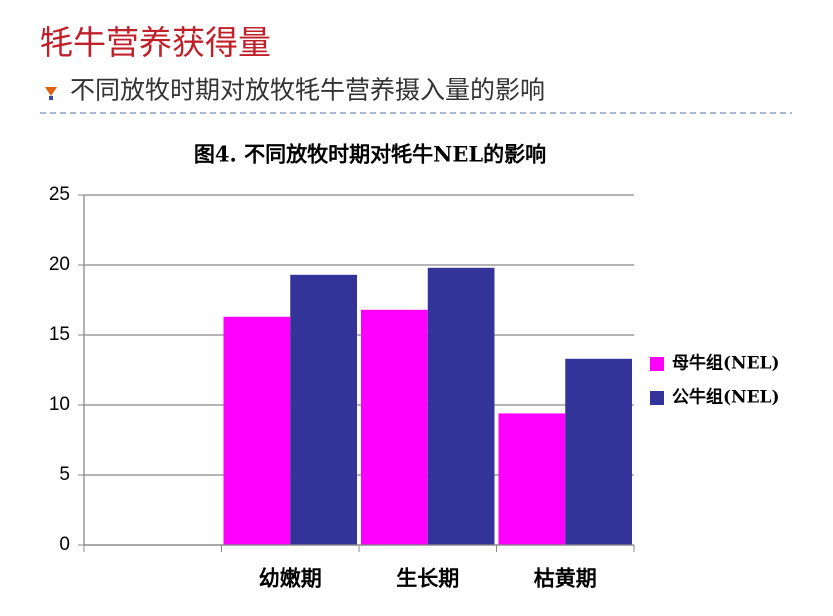 This screenshot has height=616, width=833. What do you see at coordinates (370, 154) in the screenshot?
I see `chart-title: 图4. 不同放牧时期对牦牛NEL的影响` at bounding box center [370, 154].